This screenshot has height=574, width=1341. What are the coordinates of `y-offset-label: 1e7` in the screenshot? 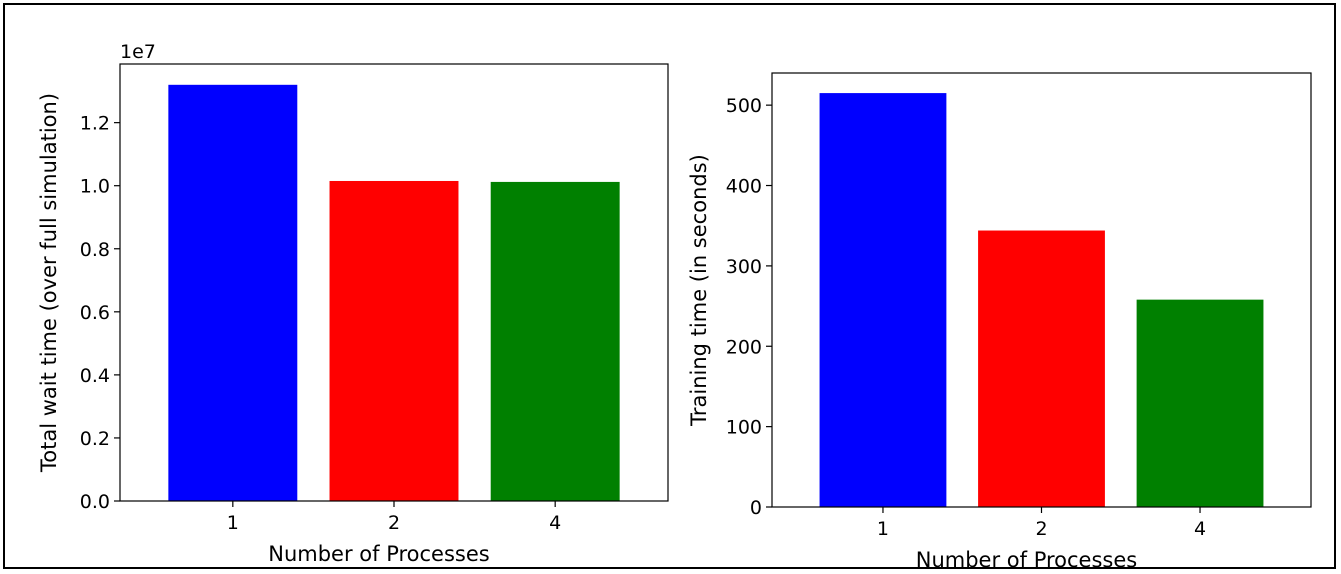 It's located at (138, 52).